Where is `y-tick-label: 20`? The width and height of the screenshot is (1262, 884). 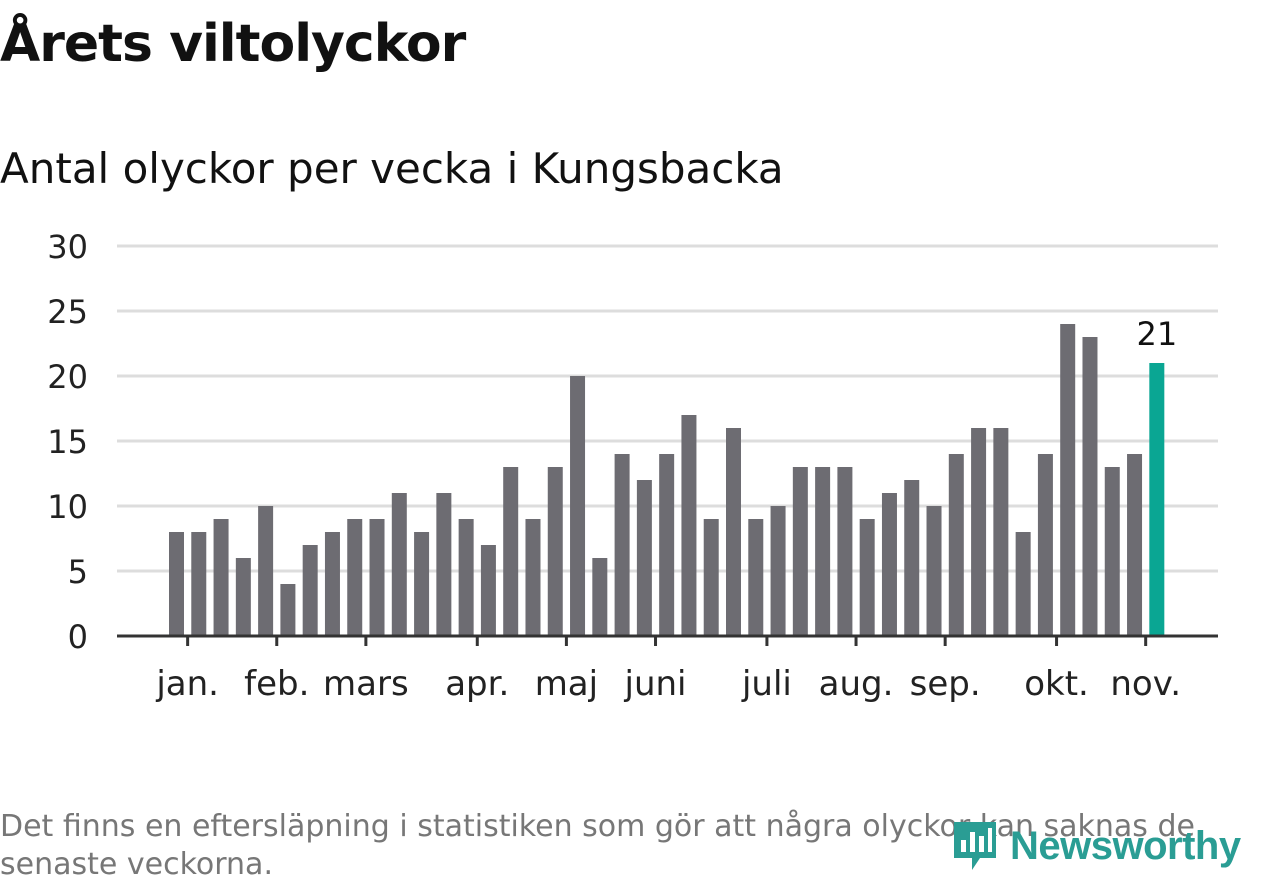 y-tick-label: 20 is located at coordinates (67, 377).